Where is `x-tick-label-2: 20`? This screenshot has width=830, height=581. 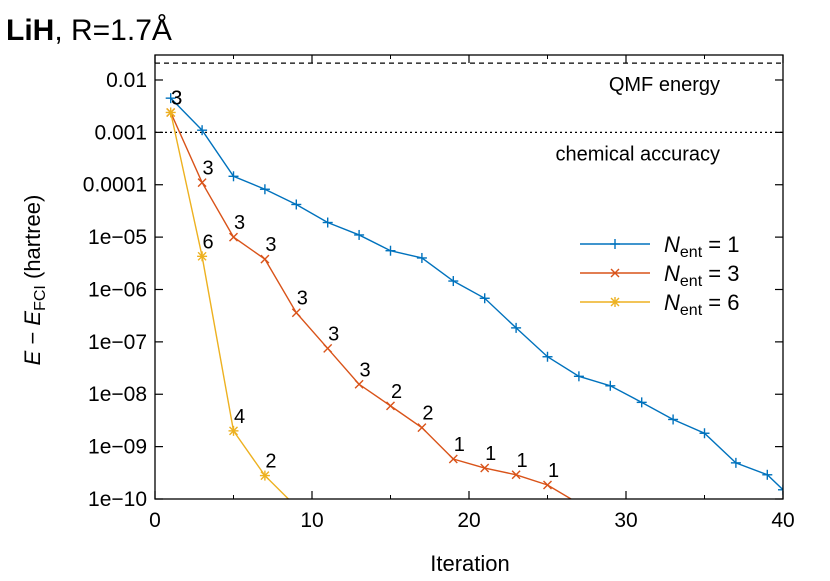
x-tick-label-2: 20 is located at coordinates (468, 520).